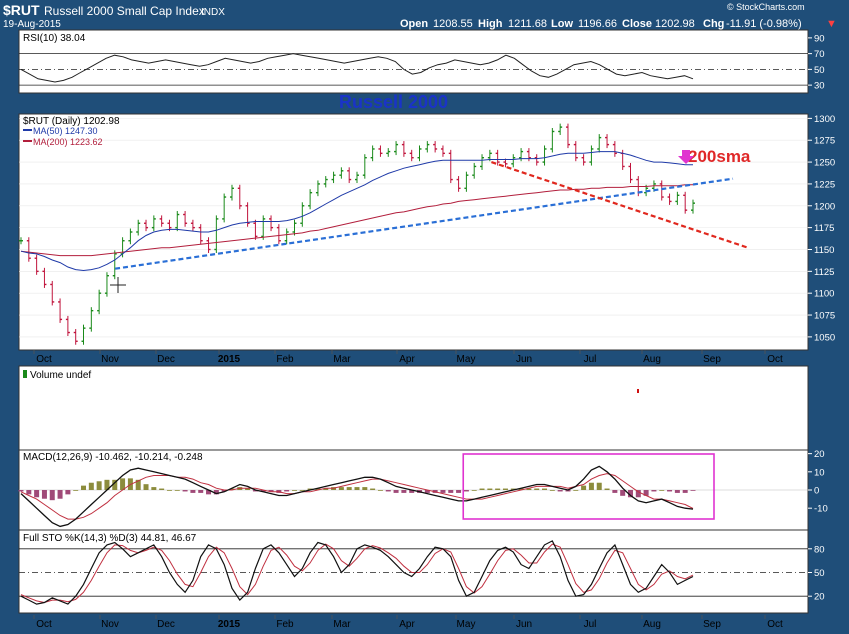 The width and height of the screenshot is (849, 634). I want to click on rsi-tick-label: 30, so click(819, 86).